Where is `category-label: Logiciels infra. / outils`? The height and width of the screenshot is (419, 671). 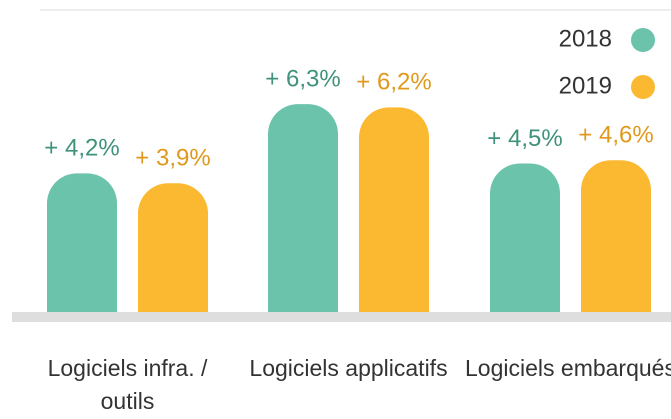 category-label: Logiciels infra. / outils is located at coordinates (127, 384).